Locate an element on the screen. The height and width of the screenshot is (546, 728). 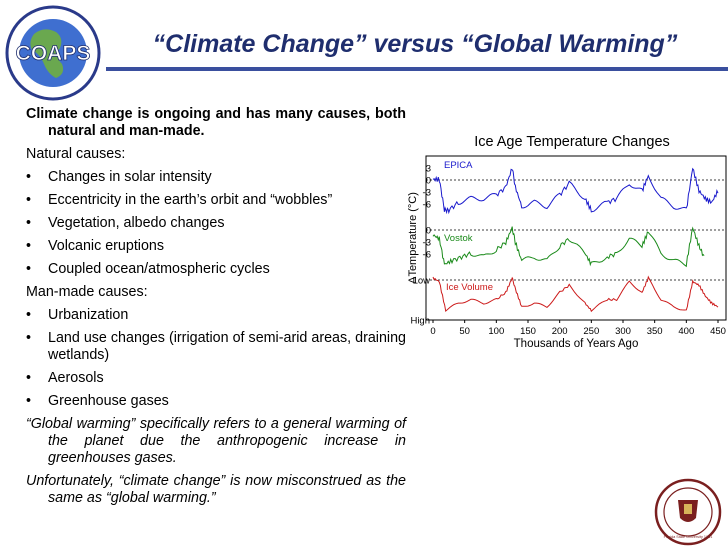
x-tick-label: 250 is located at coordinates (591, 331).